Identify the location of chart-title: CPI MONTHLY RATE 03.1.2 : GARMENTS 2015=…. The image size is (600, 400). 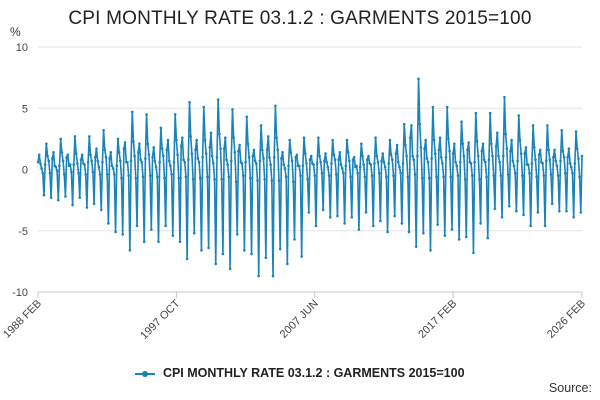
(300, 18).